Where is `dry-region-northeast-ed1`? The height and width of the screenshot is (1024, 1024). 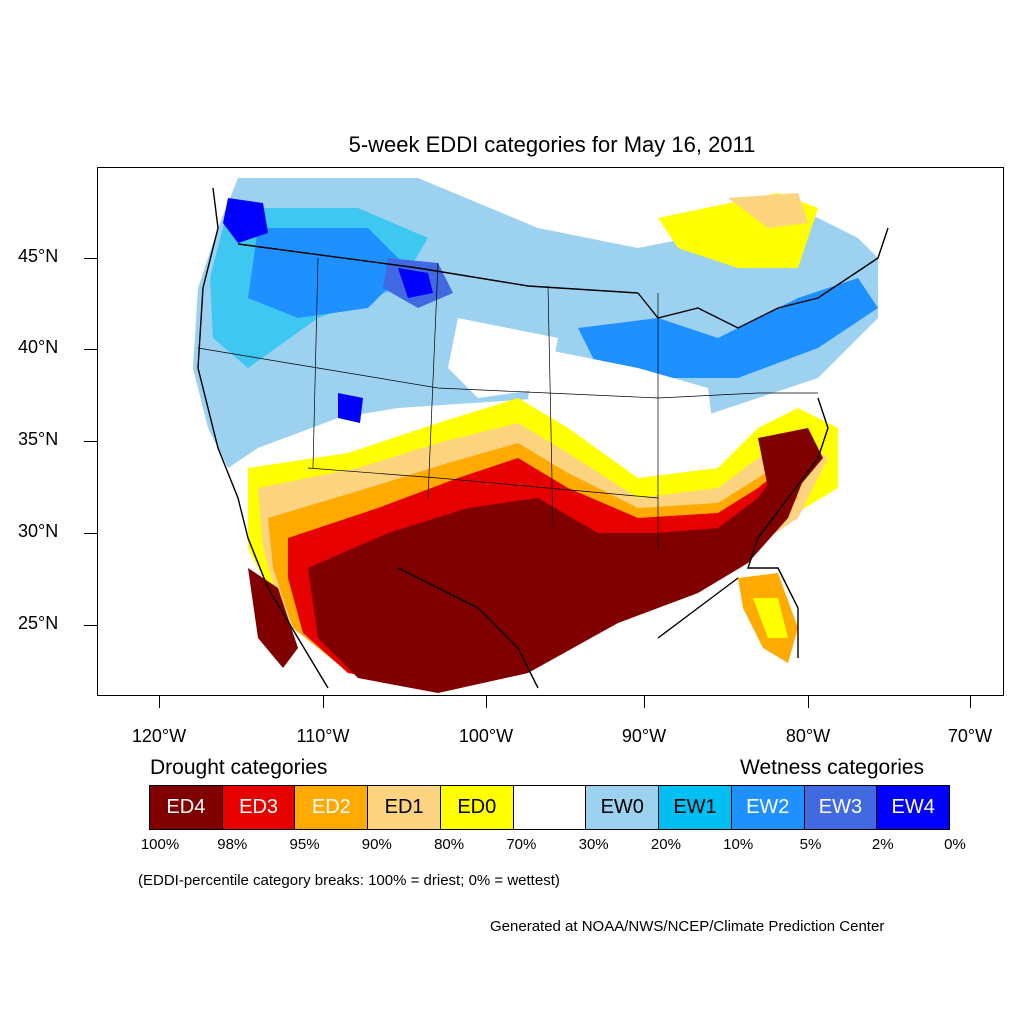
dry-region-northeast-ed1 is located at coordinates (768, 210).